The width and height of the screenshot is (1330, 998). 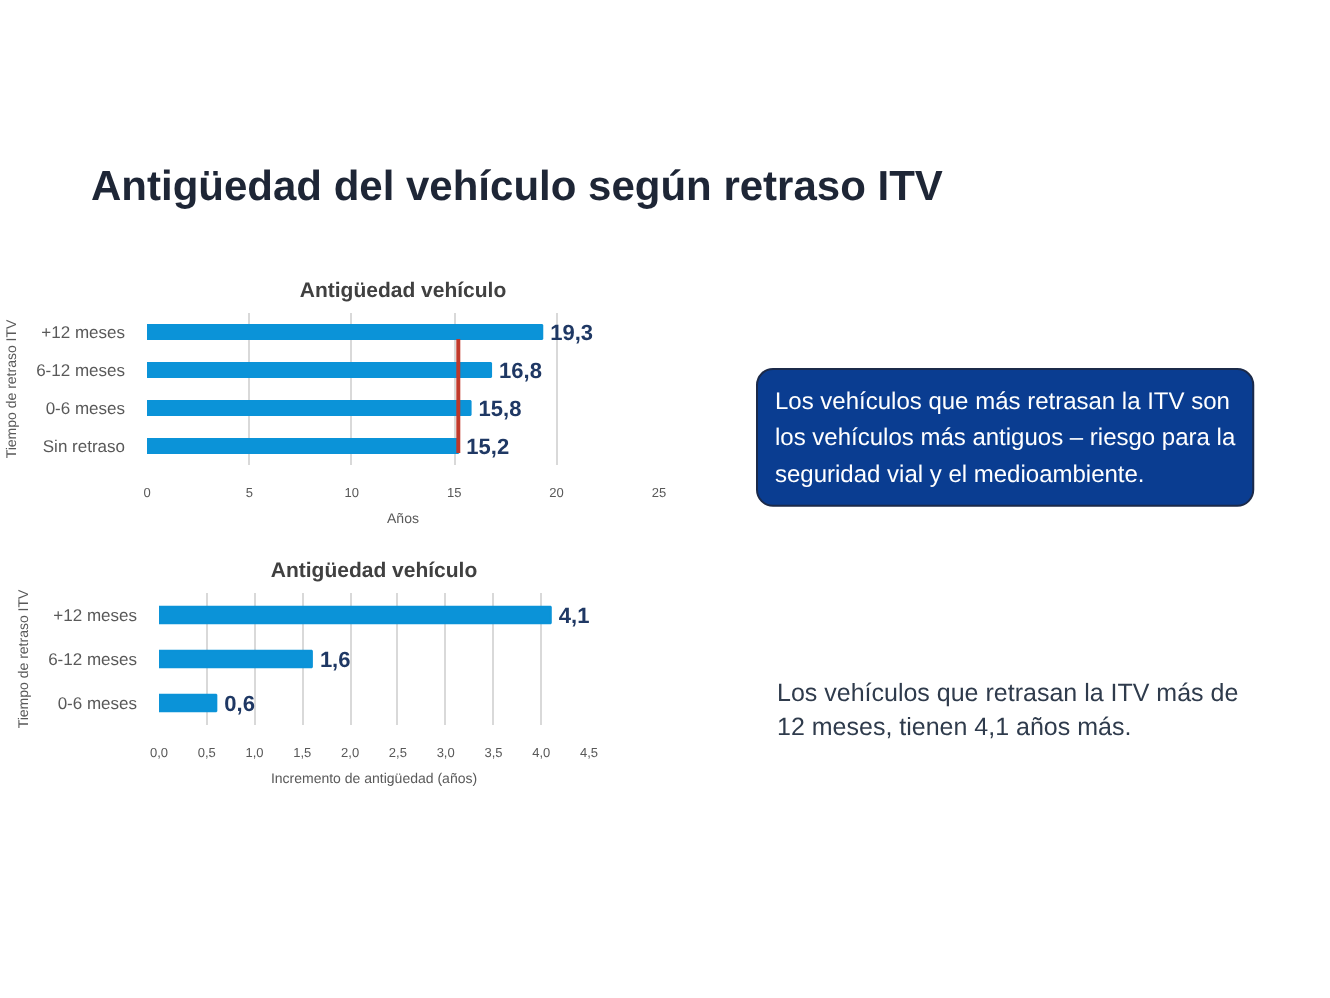 I want to click on text: Los vehículos que retrasan la ITV más de 12 meses, tienen 4,1 años más., so click(x=1008, y=710).